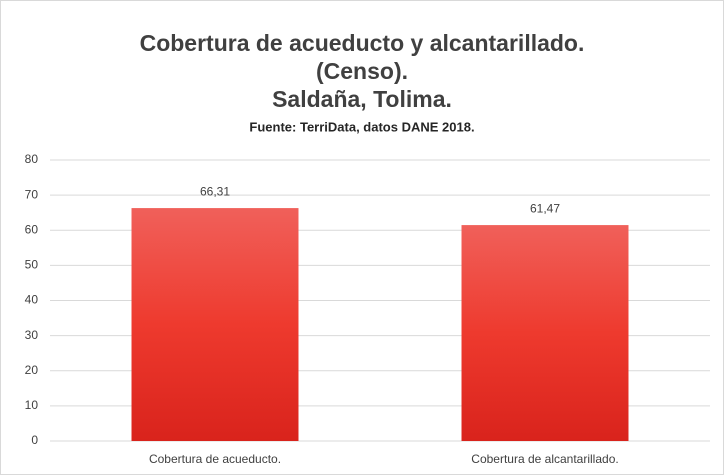 This screenshot has height=475, width=724. Describe the element at coordinates (32, 370) in the screenshot. I see `y-tick-label: 20` at that location.